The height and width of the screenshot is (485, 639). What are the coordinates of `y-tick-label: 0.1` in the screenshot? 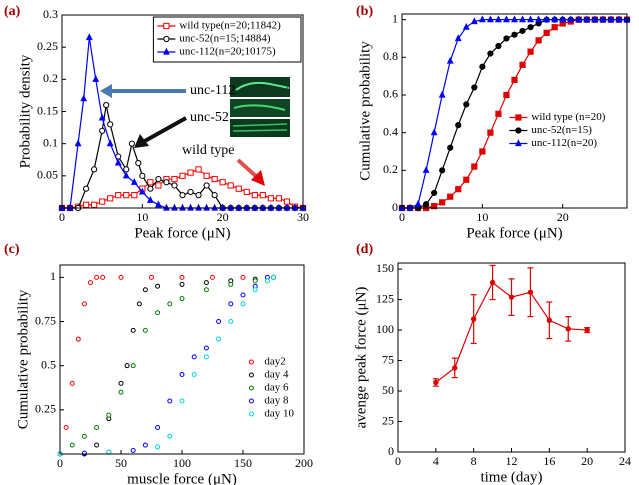 It's located at (50, 142).